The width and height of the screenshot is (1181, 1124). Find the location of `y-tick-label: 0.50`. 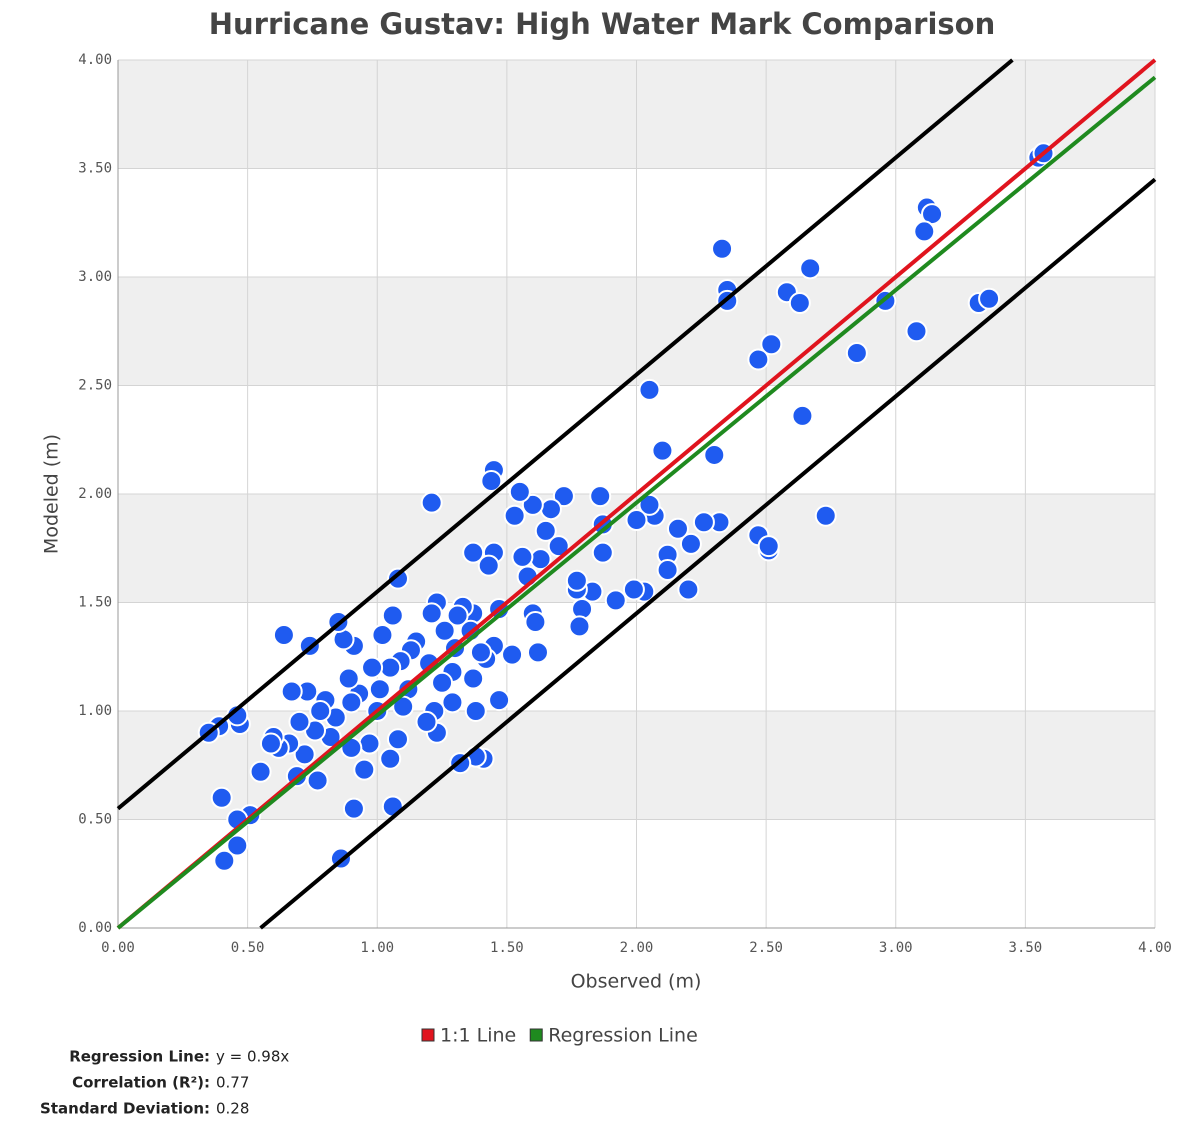

y-tick-label: 0.50 is located at coordinates (95, 820).